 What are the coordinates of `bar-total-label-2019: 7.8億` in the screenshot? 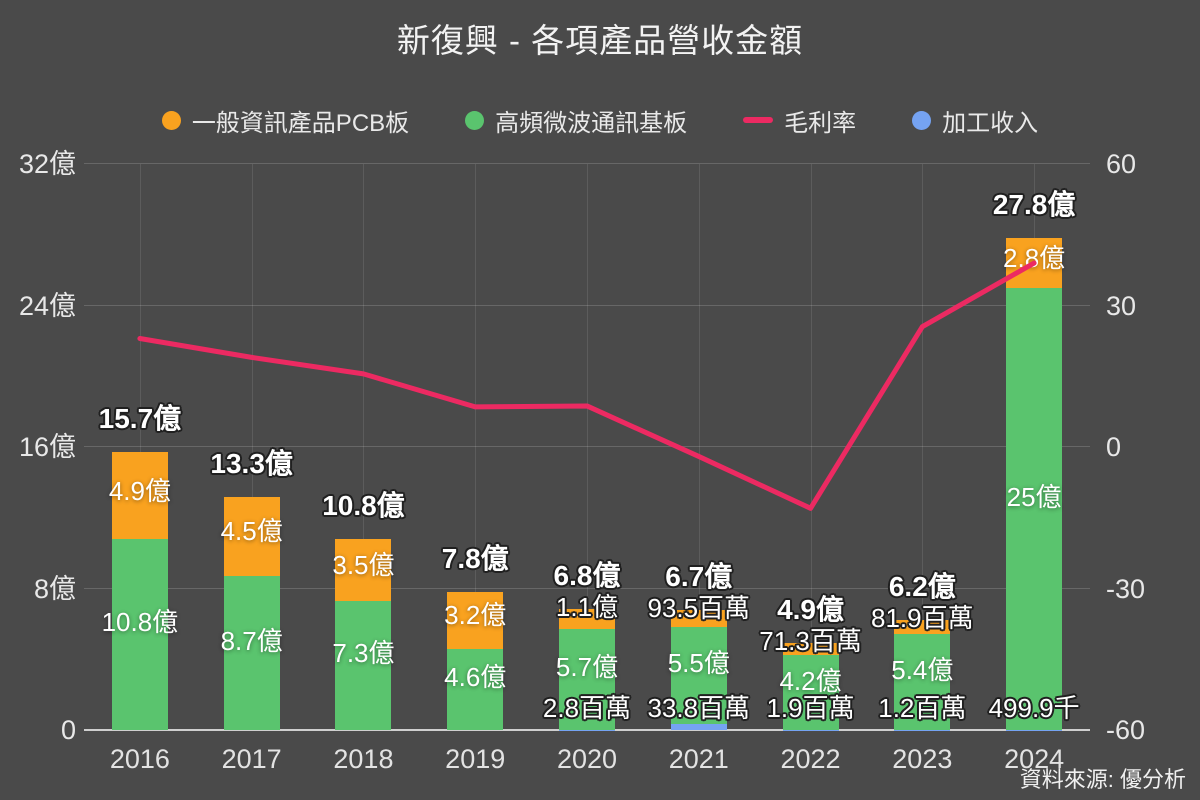 It's located at (475, 559).